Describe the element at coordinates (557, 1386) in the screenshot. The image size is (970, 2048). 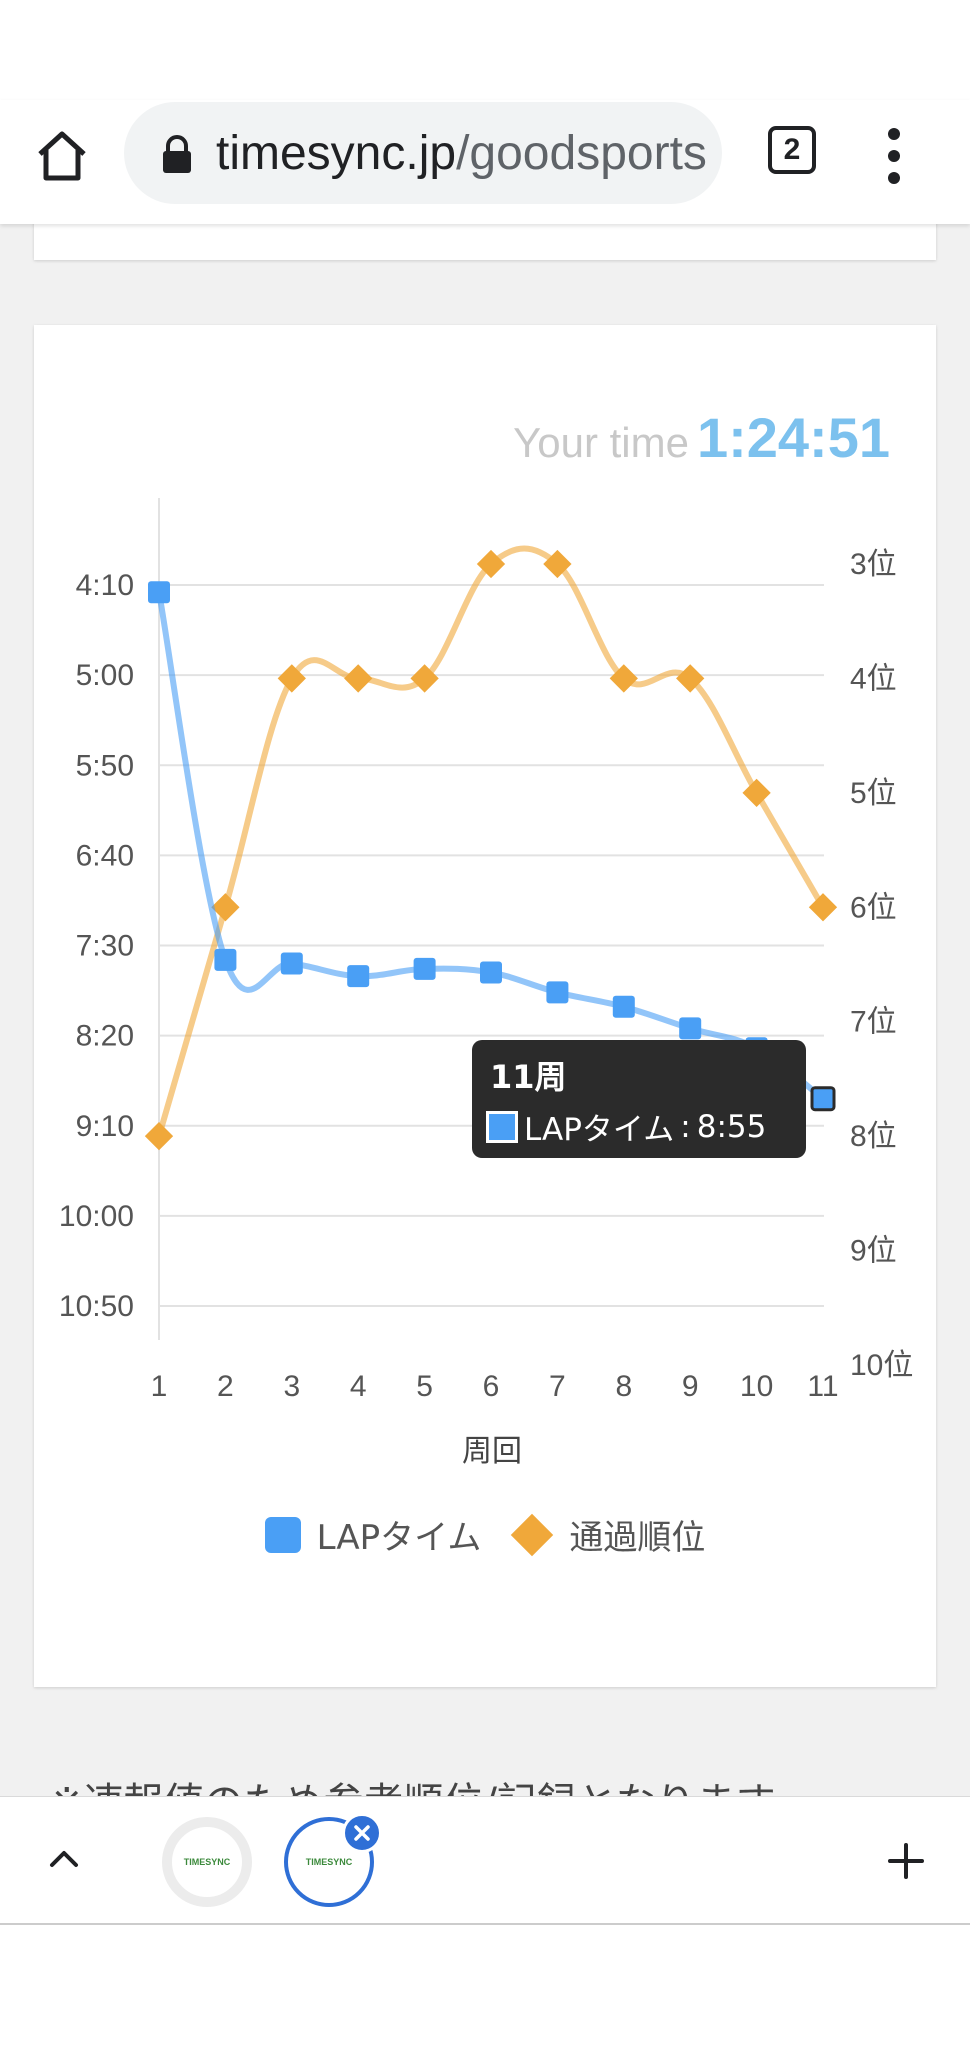
I see `x-tick-label: 7` at that location.